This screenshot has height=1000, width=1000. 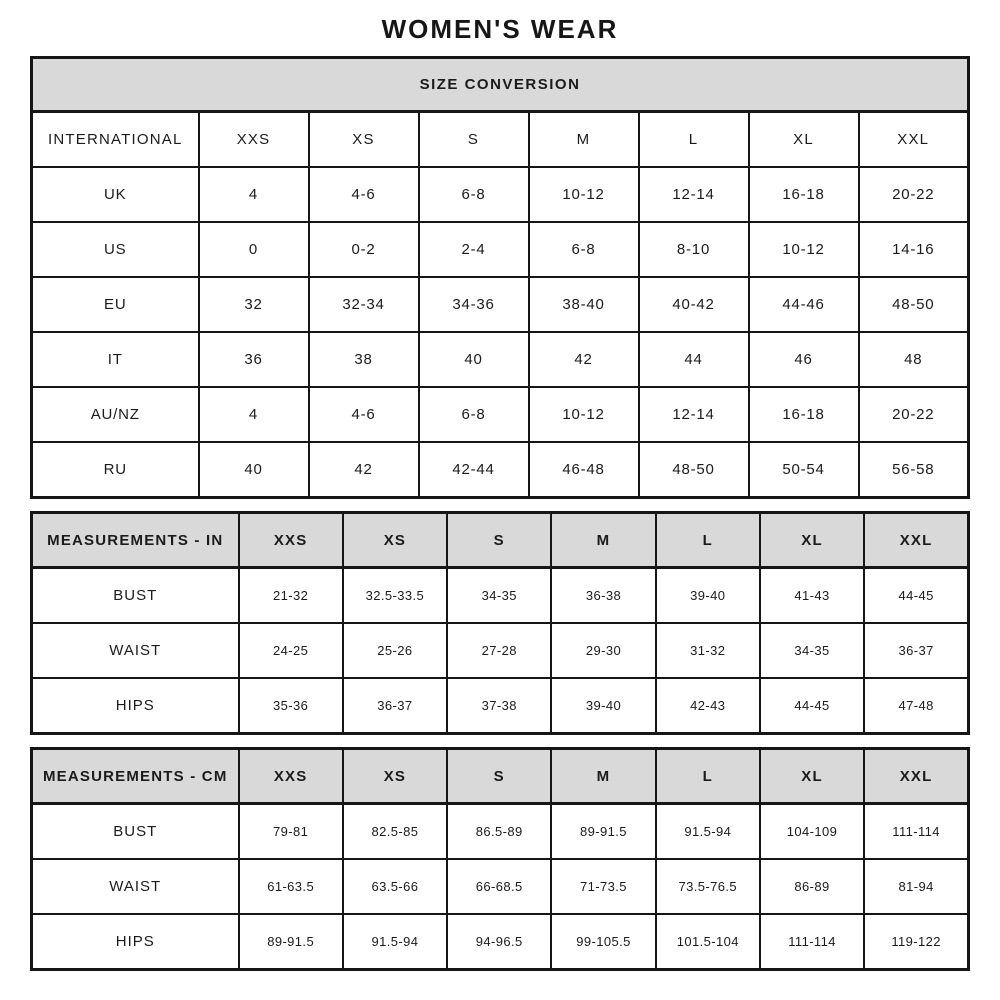 What do you see at coordinates (707, 650) in the screenshot?
I see `measure-cell: 31-32` at bounding box center [707, 650].